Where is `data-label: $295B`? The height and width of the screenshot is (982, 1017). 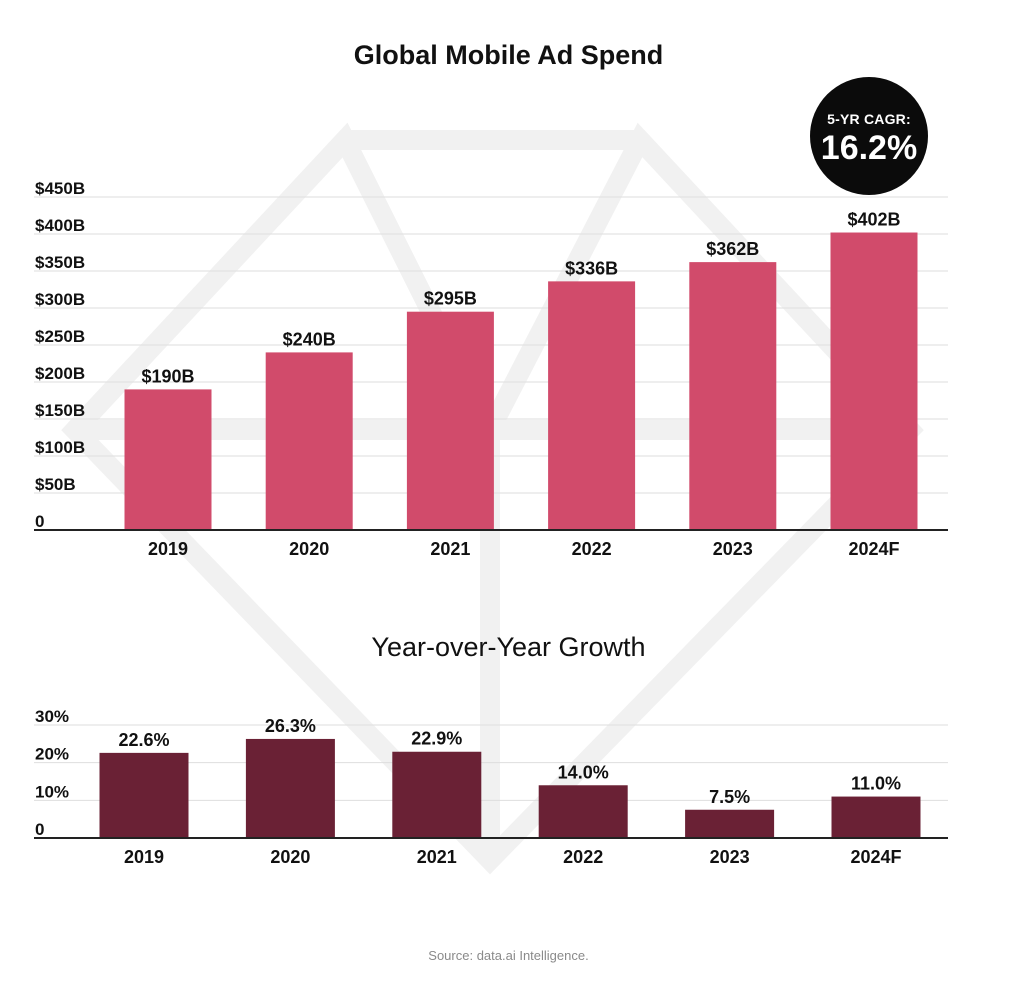
data-label: $295B is located at coordinates (450, 299).